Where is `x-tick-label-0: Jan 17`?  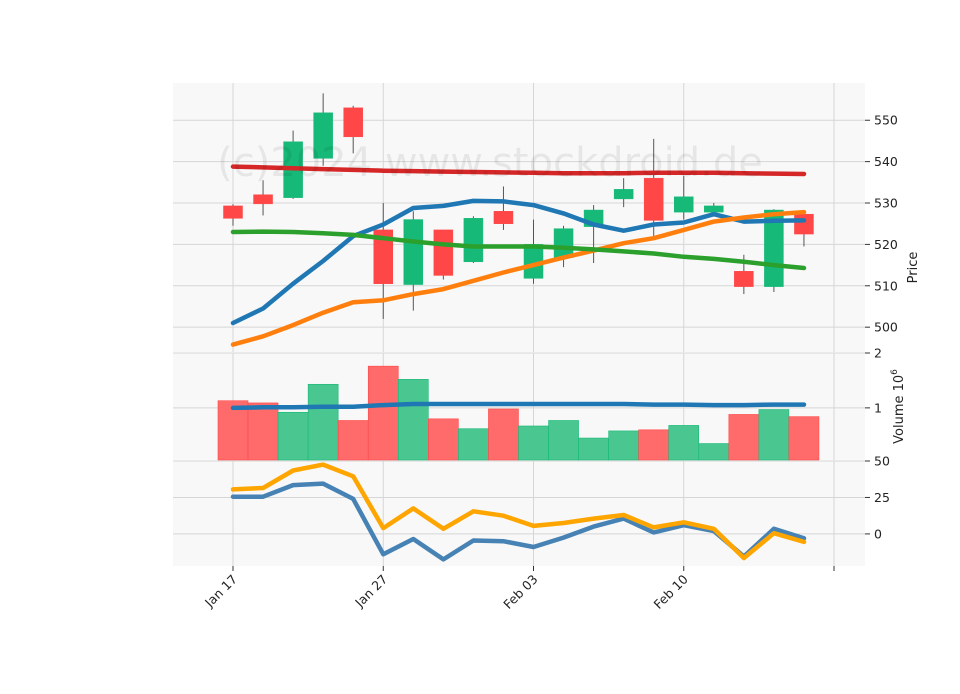 x-tick-label-0: Jan 17 is located at coordinates (220, 591).